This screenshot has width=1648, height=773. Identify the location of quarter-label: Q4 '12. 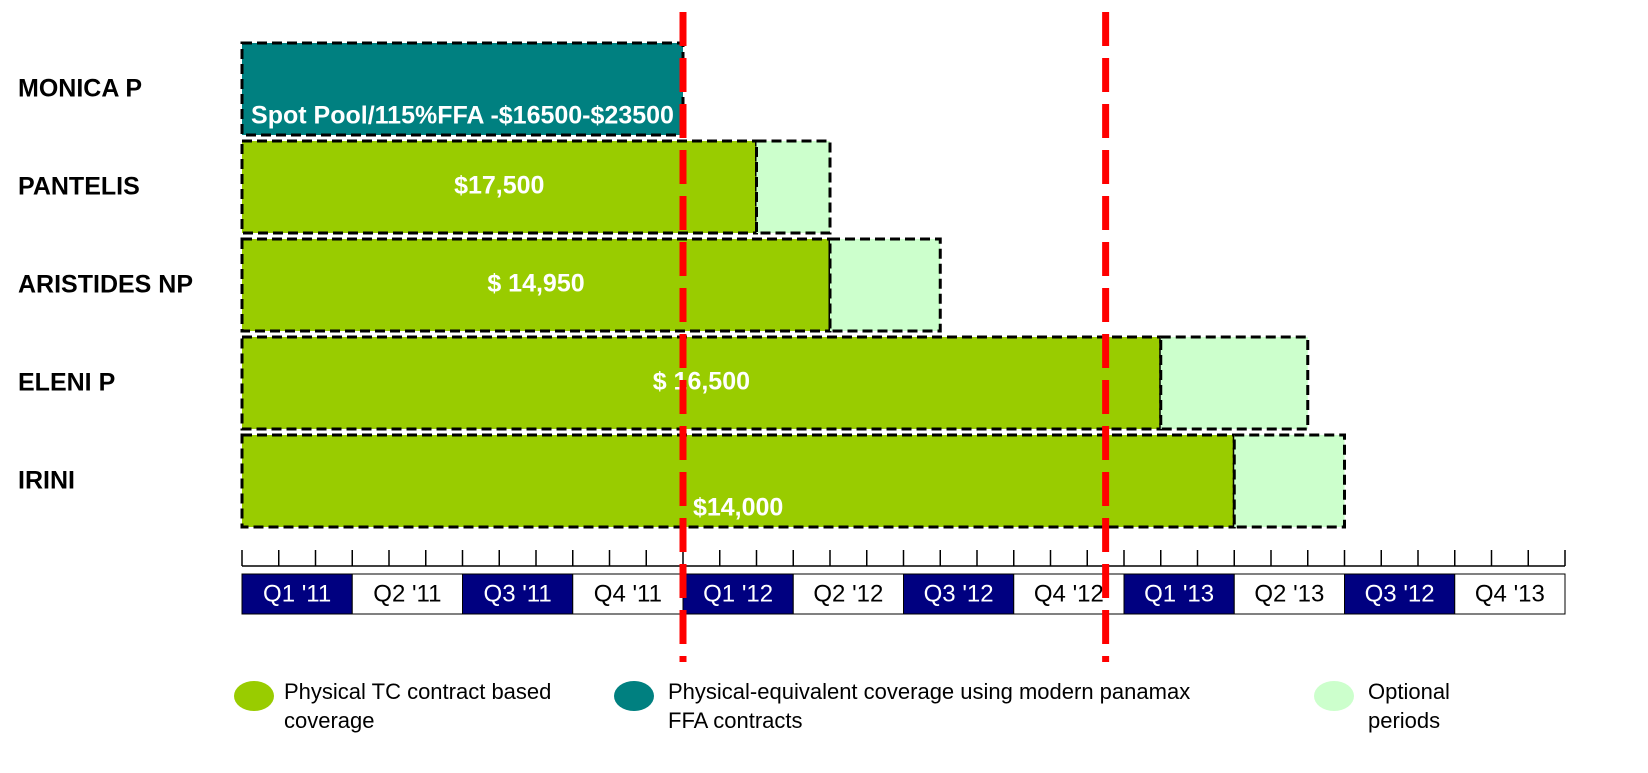
(1069, 593).